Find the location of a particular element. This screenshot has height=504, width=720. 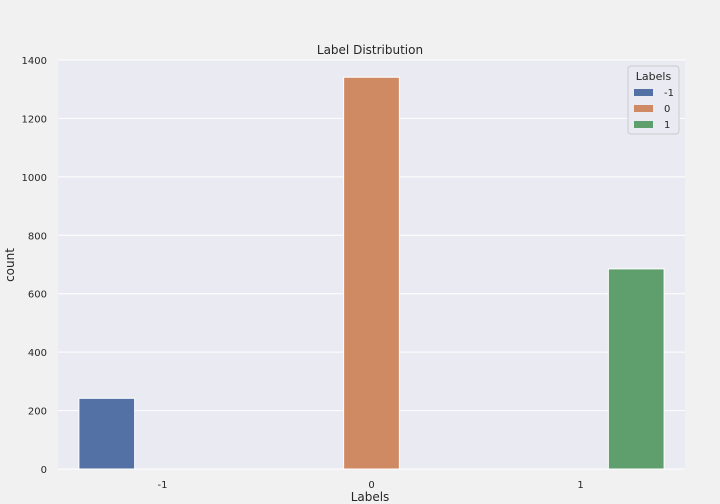

legend: Labels -1 0 1 is located at coordinates (653, 100).